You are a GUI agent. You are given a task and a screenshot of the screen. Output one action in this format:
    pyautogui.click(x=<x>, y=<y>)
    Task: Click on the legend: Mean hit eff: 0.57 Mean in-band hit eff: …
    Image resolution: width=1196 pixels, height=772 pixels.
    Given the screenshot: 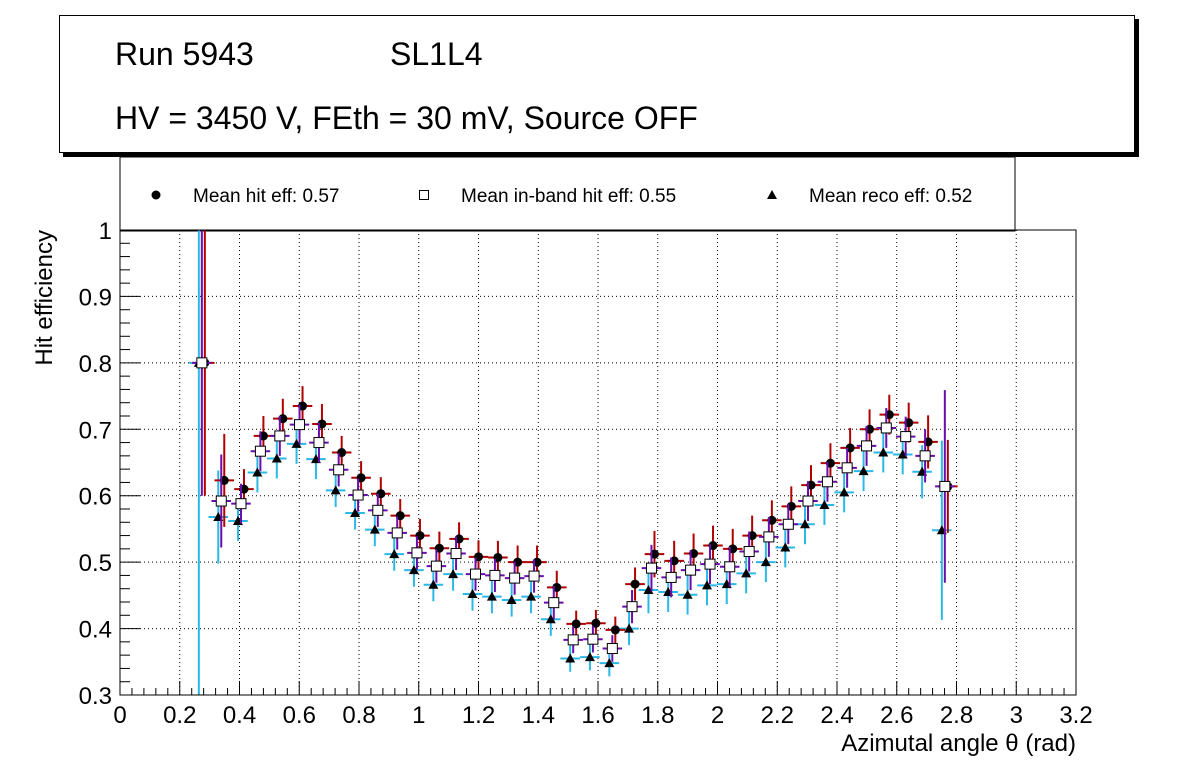 What is the action you would take?
    pyautogui.click(x=567, y=194)
    